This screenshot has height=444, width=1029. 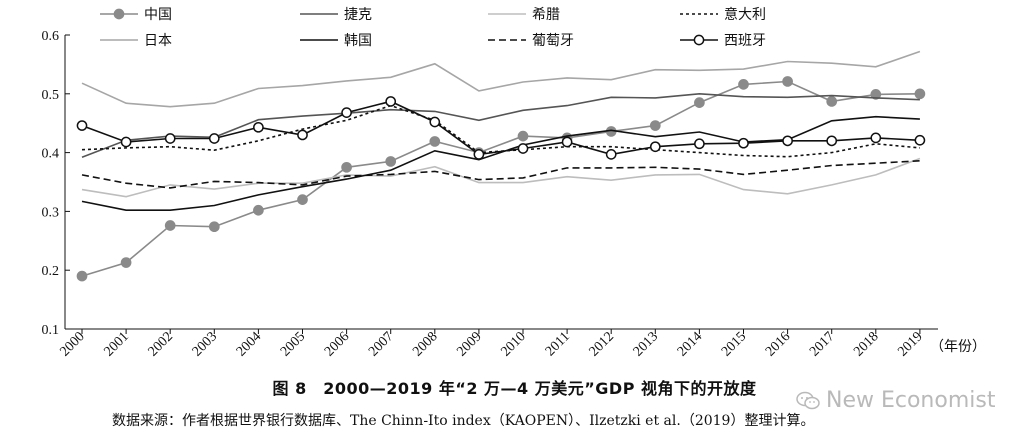 I want to click on series-line-日本, so click(x=501, y=79).